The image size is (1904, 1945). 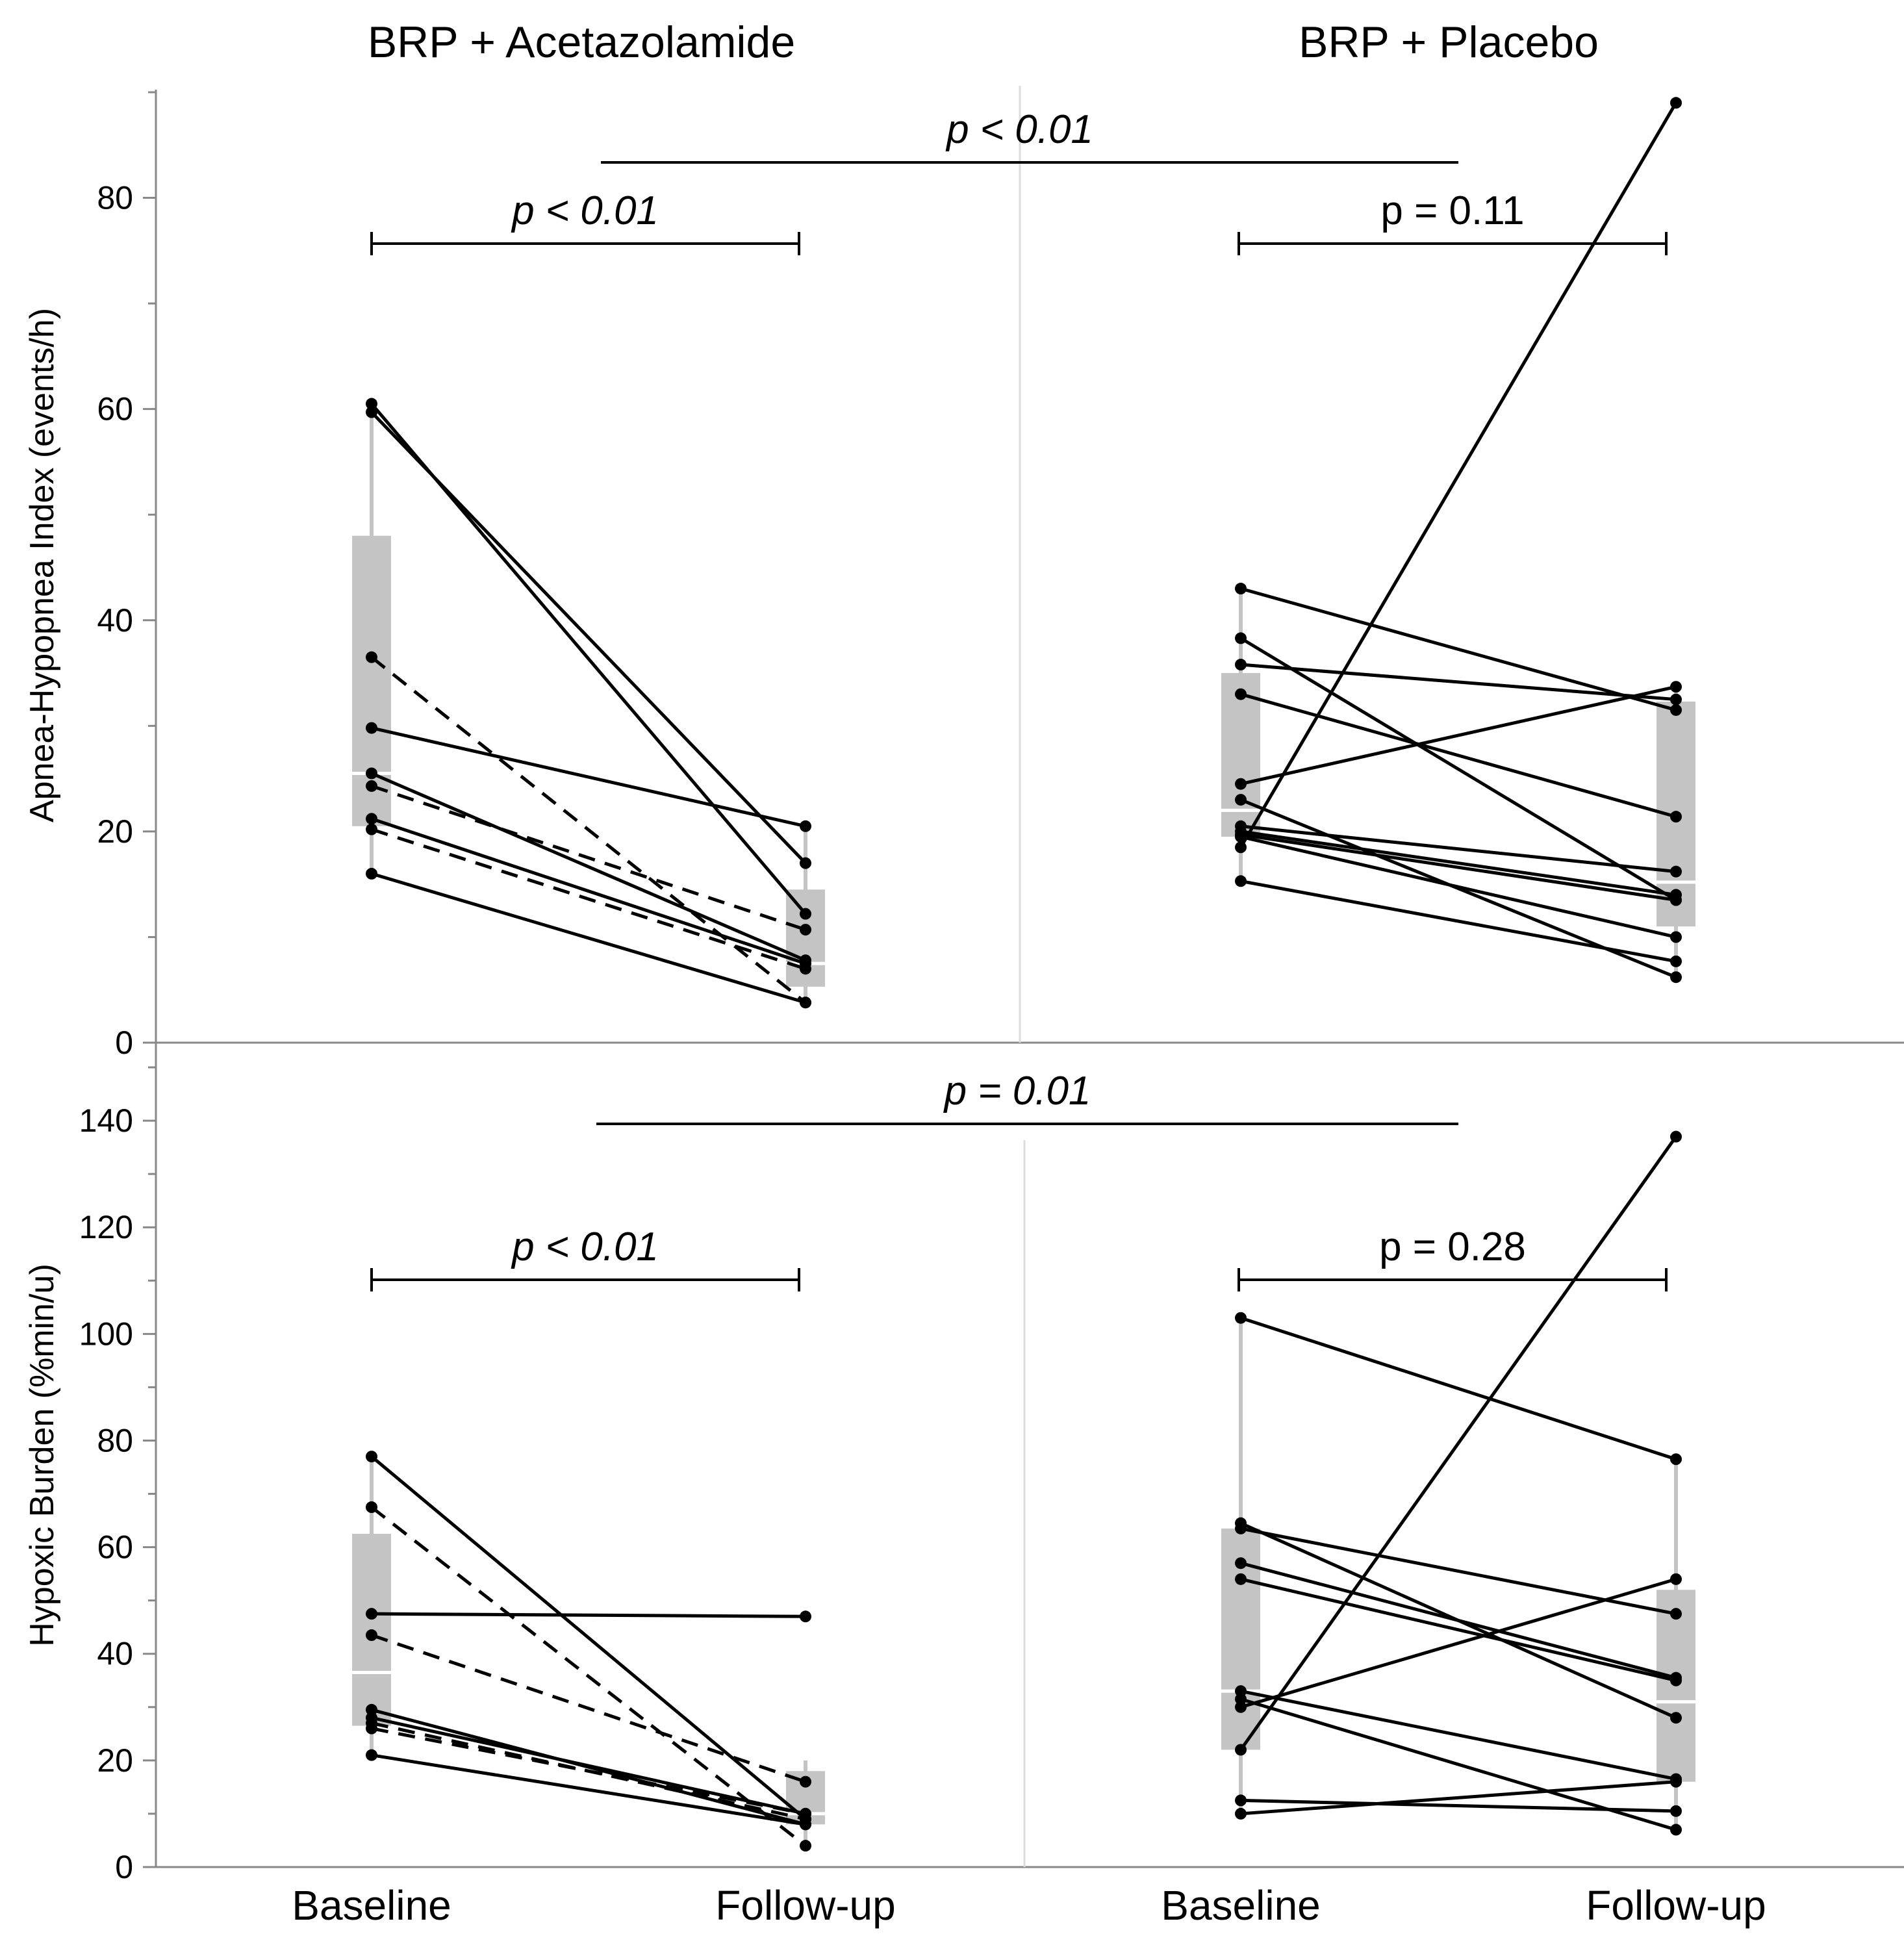 I want to click on bottom-between-group-p: p = 0.01, so click(x=1017, y=1091).